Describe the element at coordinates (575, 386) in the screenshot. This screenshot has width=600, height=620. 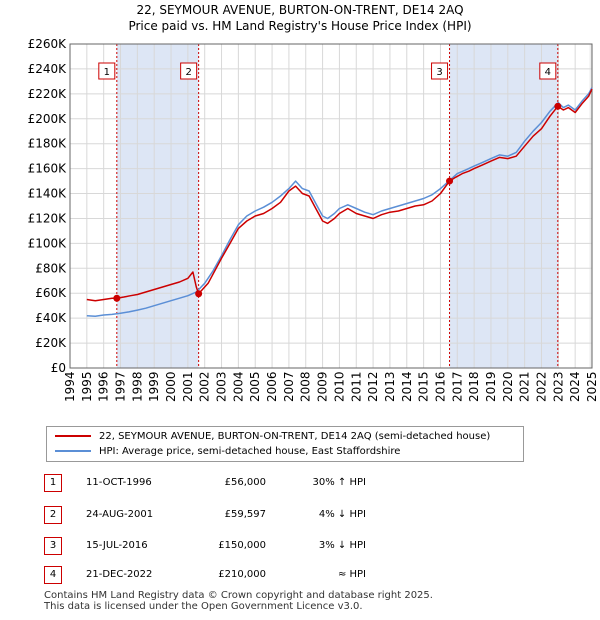
I see `x-tick-label: 2024` at that location.